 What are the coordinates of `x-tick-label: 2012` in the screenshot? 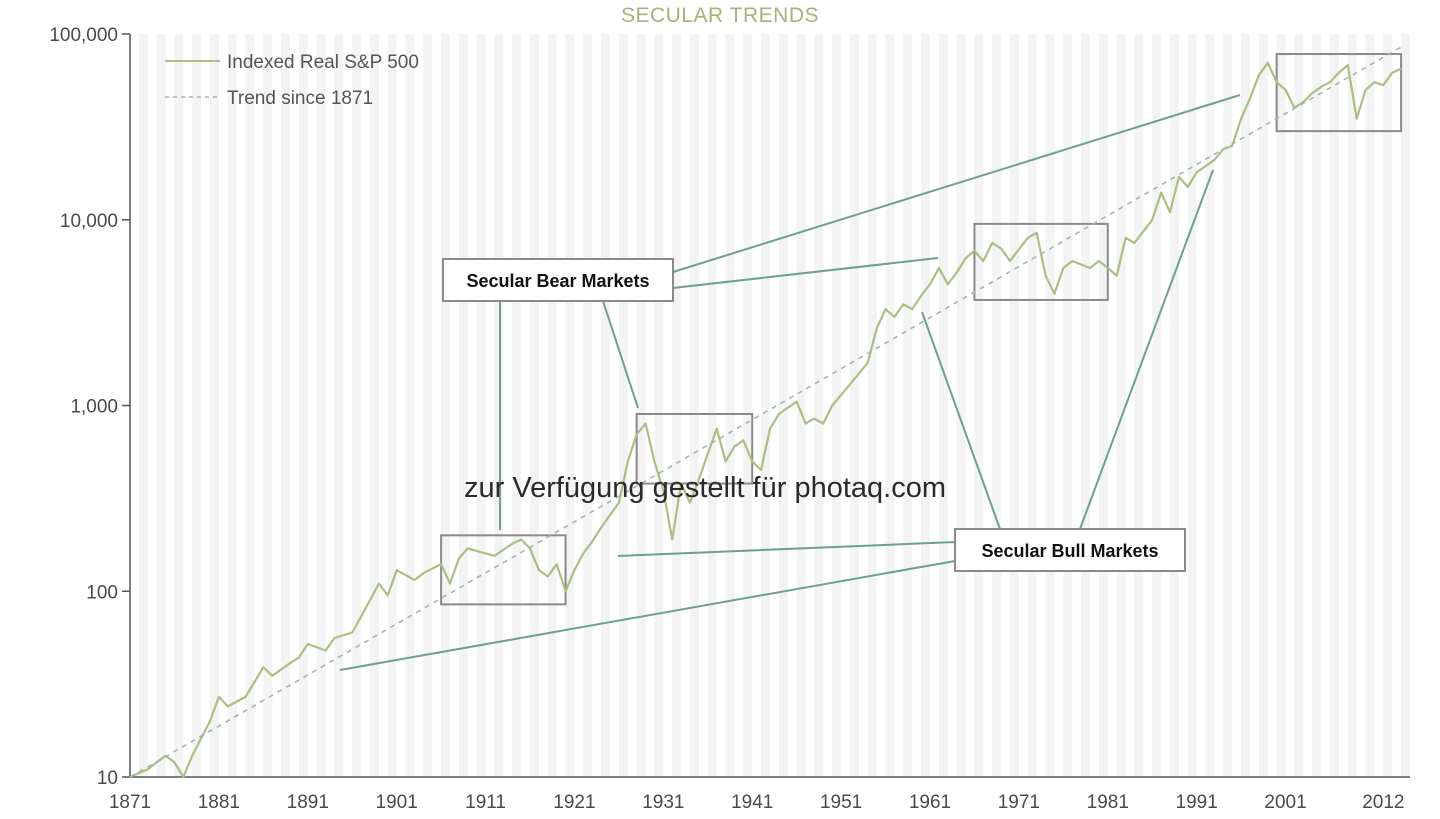 It's located at (1383, 802).